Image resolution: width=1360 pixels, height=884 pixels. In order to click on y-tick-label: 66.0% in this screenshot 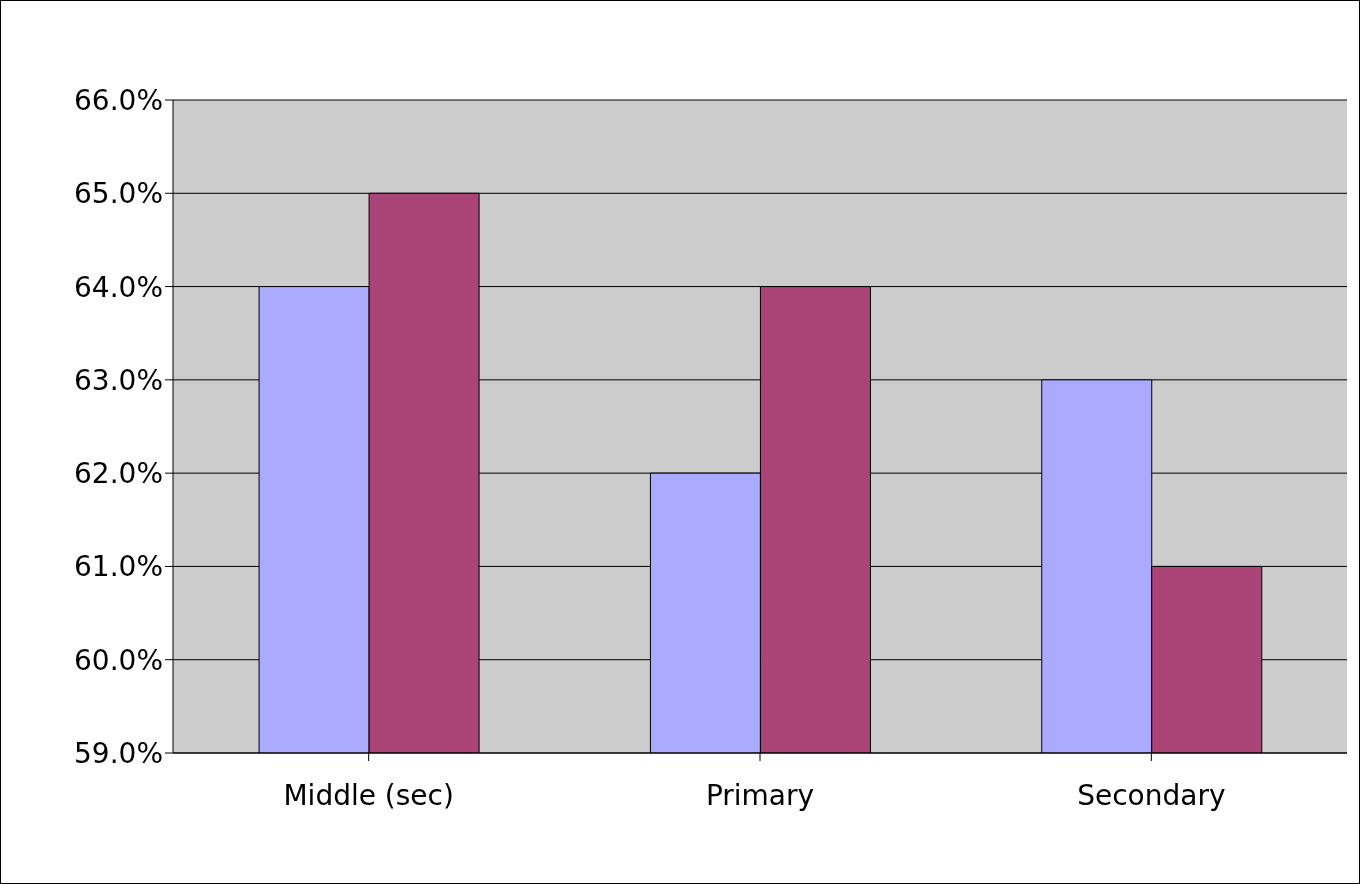, I will do `click(118, 100)`.